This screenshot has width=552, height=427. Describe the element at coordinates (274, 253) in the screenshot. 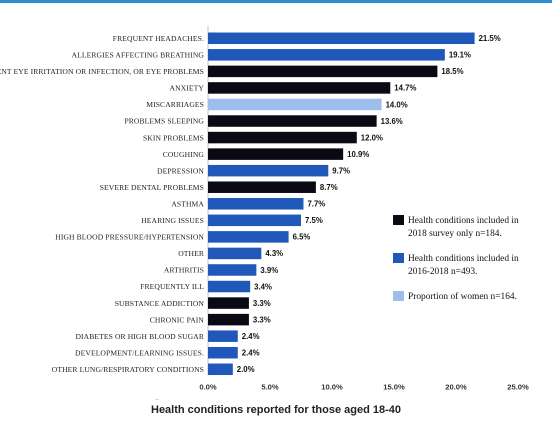

I see `data-label: 4.3%` at that location.